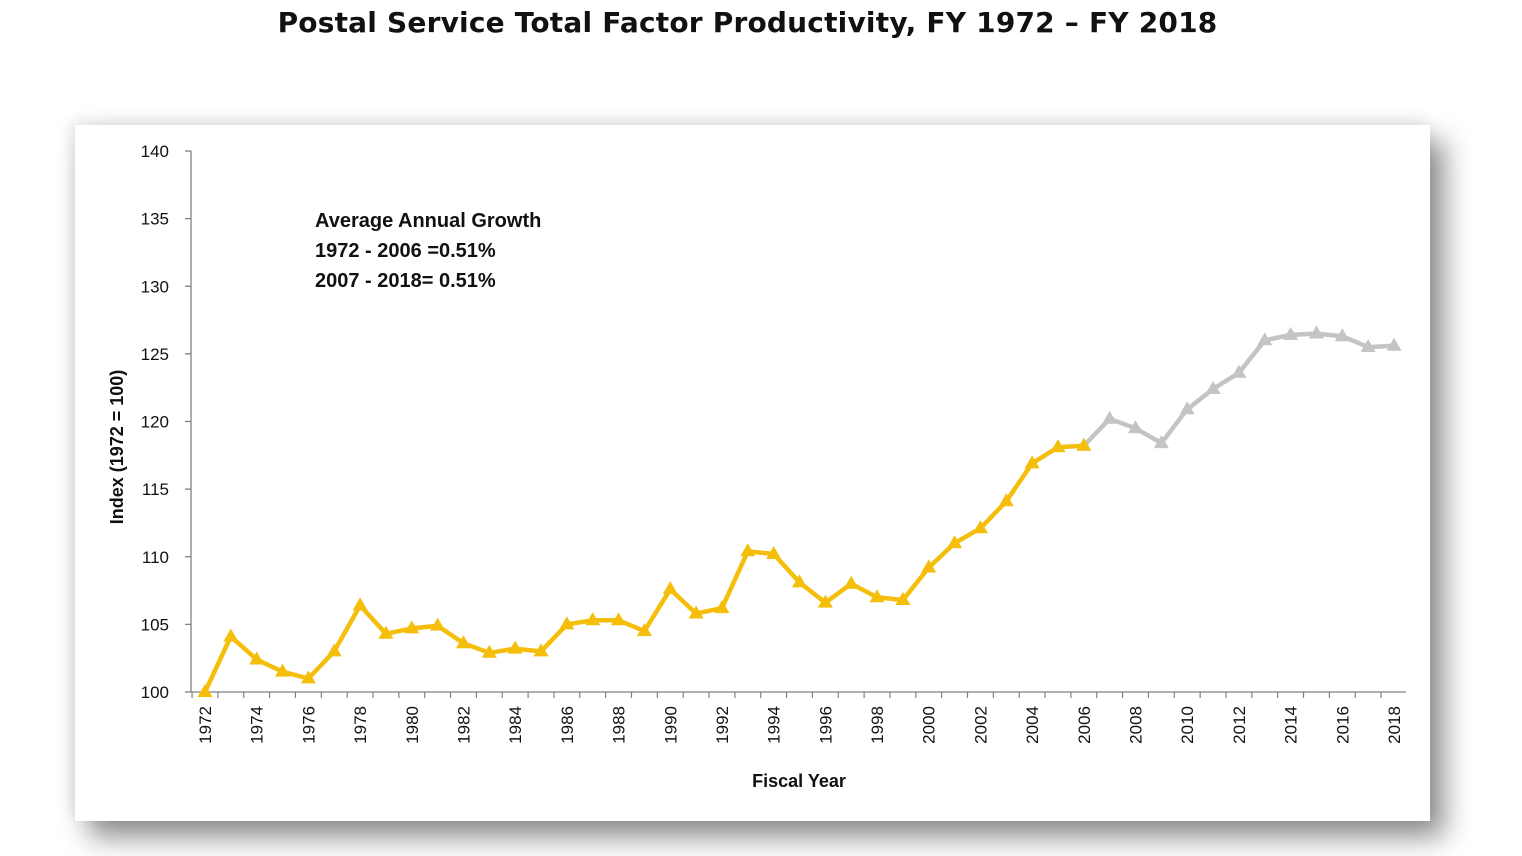  Describe the element at coordinates (155, 624) in the screenshot. I see `y-tick-label: 105` at that location.